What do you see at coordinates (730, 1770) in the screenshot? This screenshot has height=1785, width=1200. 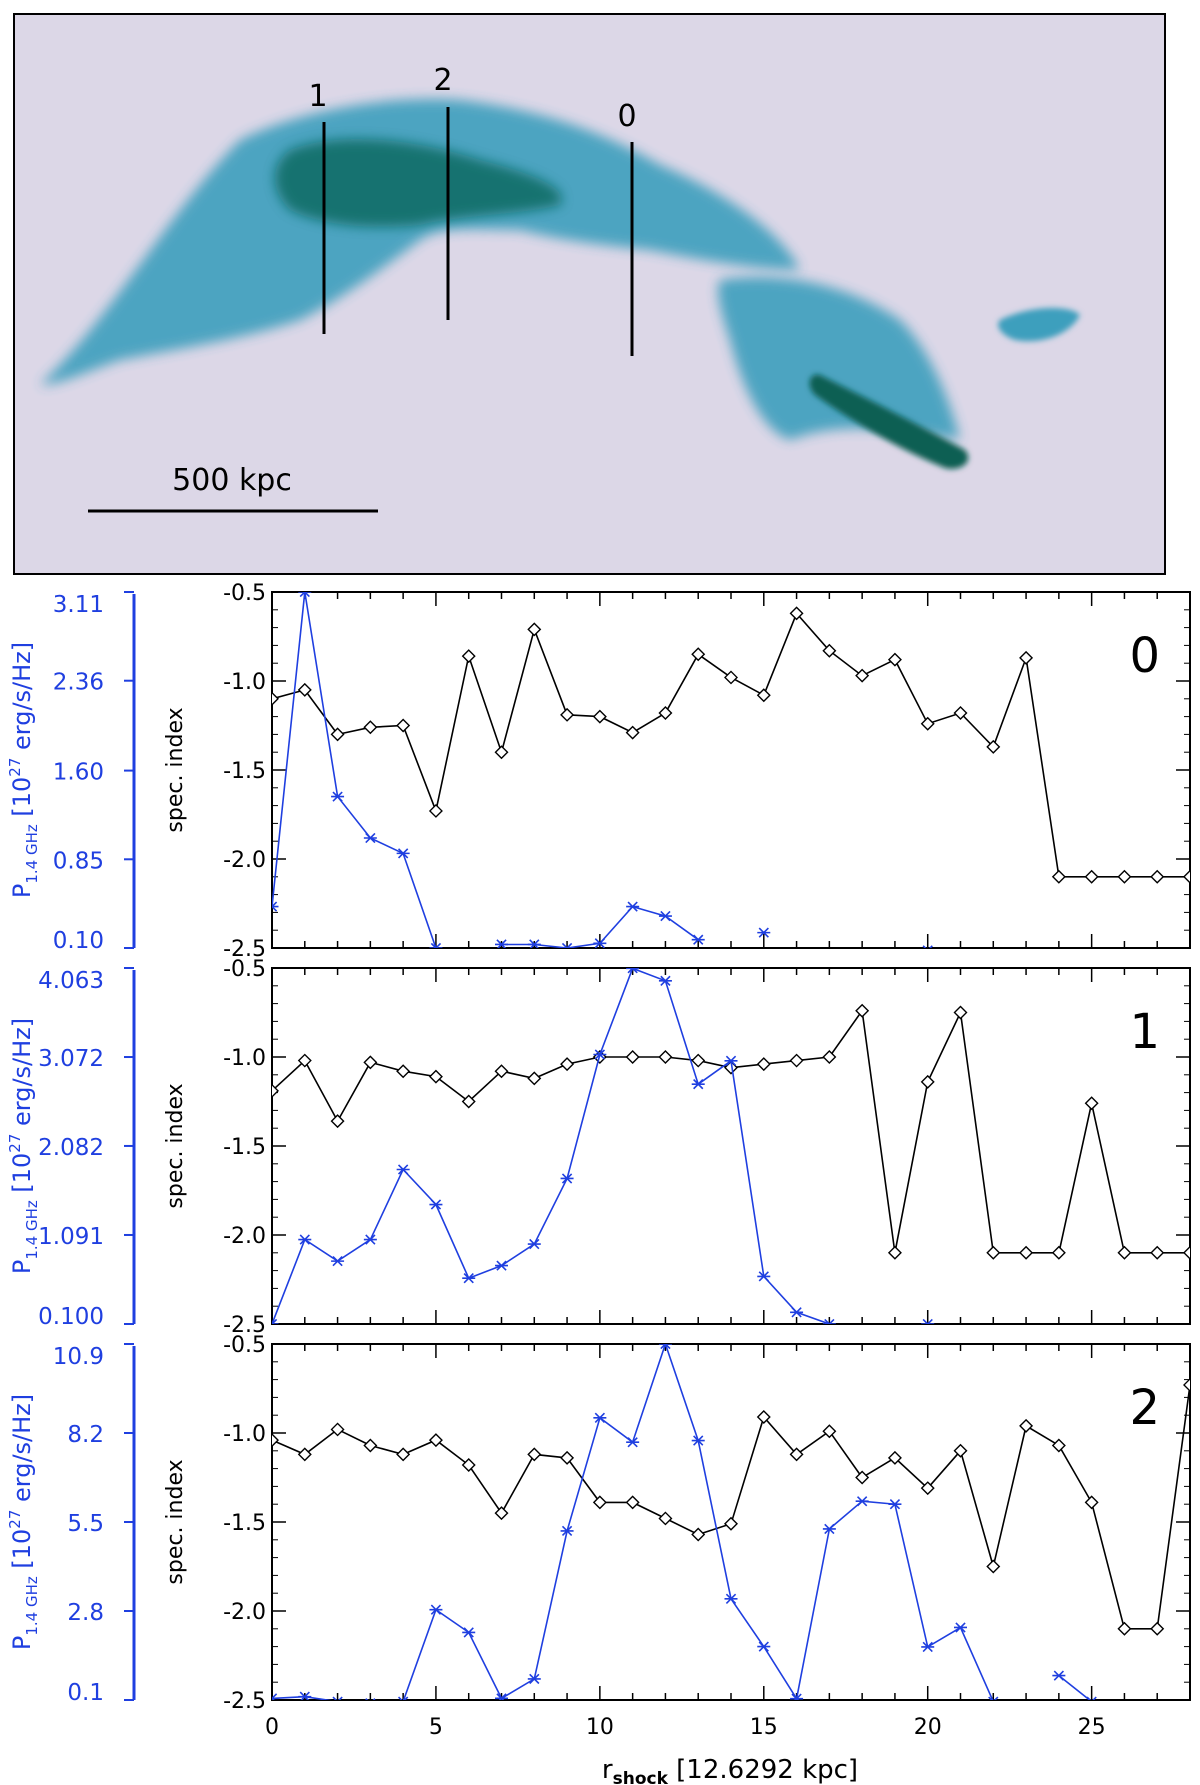 I see `x-axis-title: rshock [12.6292 kpc]` at bounding box center [730, 1770].